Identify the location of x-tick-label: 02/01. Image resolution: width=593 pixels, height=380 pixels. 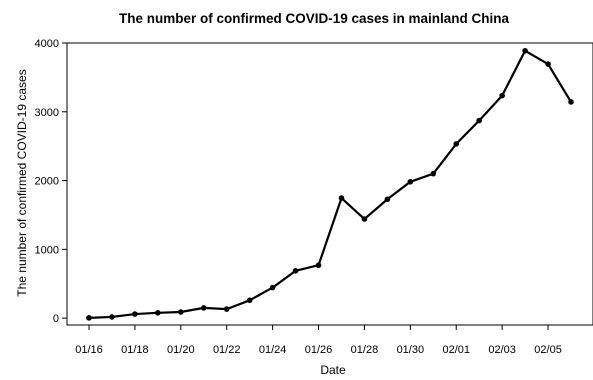
(456, 350).